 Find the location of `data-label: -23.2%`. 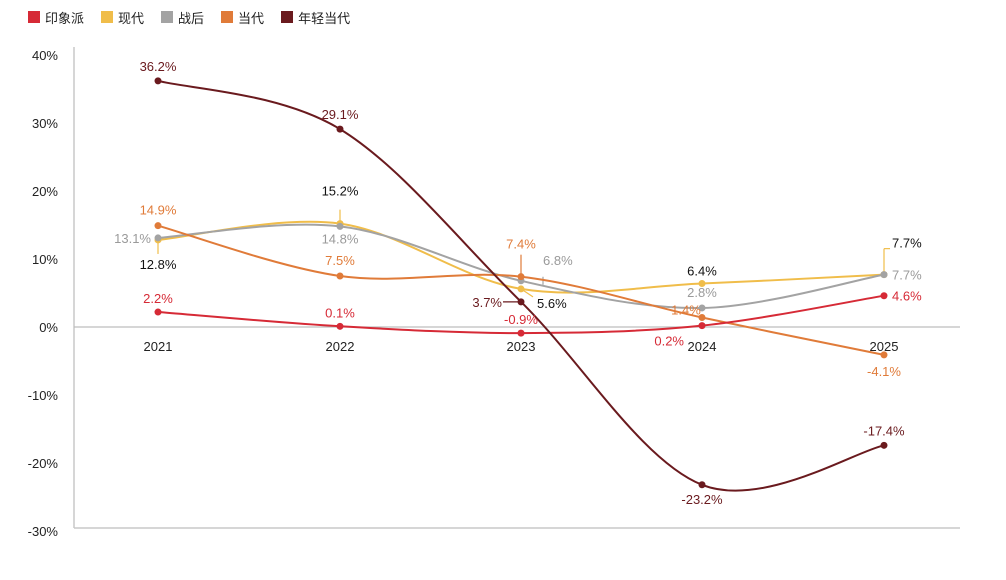

data-label: -23.2% is located at coordinates (702, 499).